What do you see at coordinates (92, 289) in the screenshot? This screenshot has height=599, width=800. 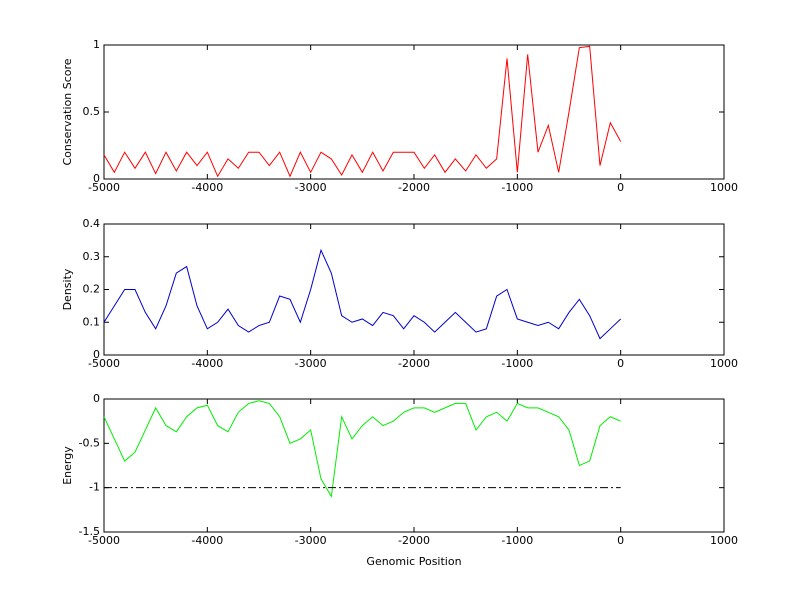 I see `y-tick-label: 0.2` at bounding box center [92, 289].